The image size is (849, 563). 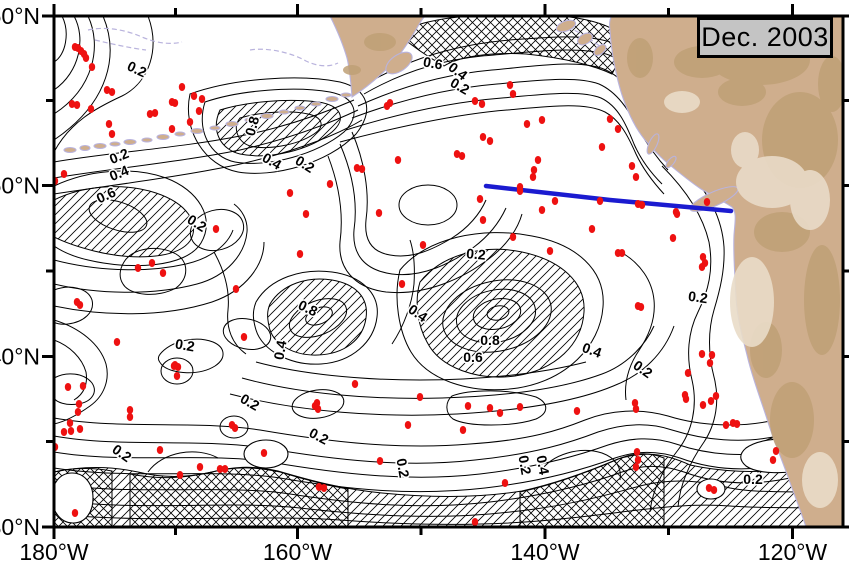 What do you see at coordinates (120, 45) in the screenshot?
I see `shallow-coast-squiggle` at bounding box center [120, 45].